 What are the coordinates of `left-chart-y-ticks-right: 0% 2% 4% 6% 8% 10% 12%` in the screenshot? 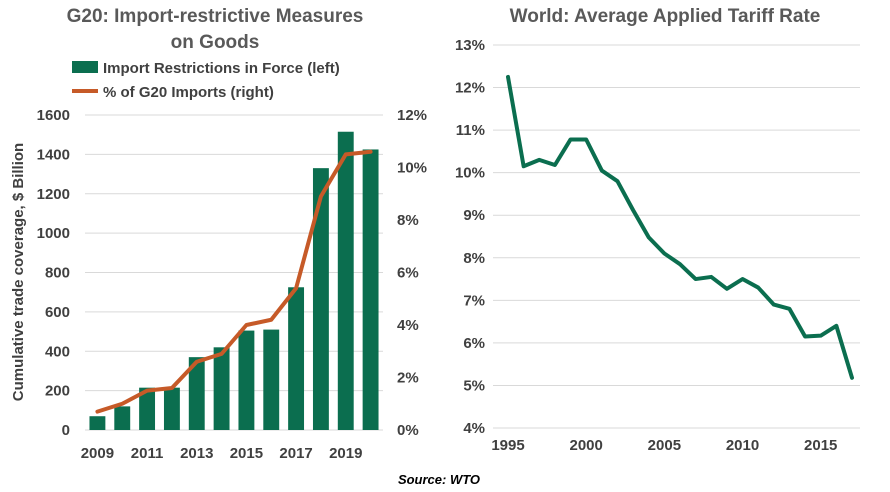 It's located at (412, 273).